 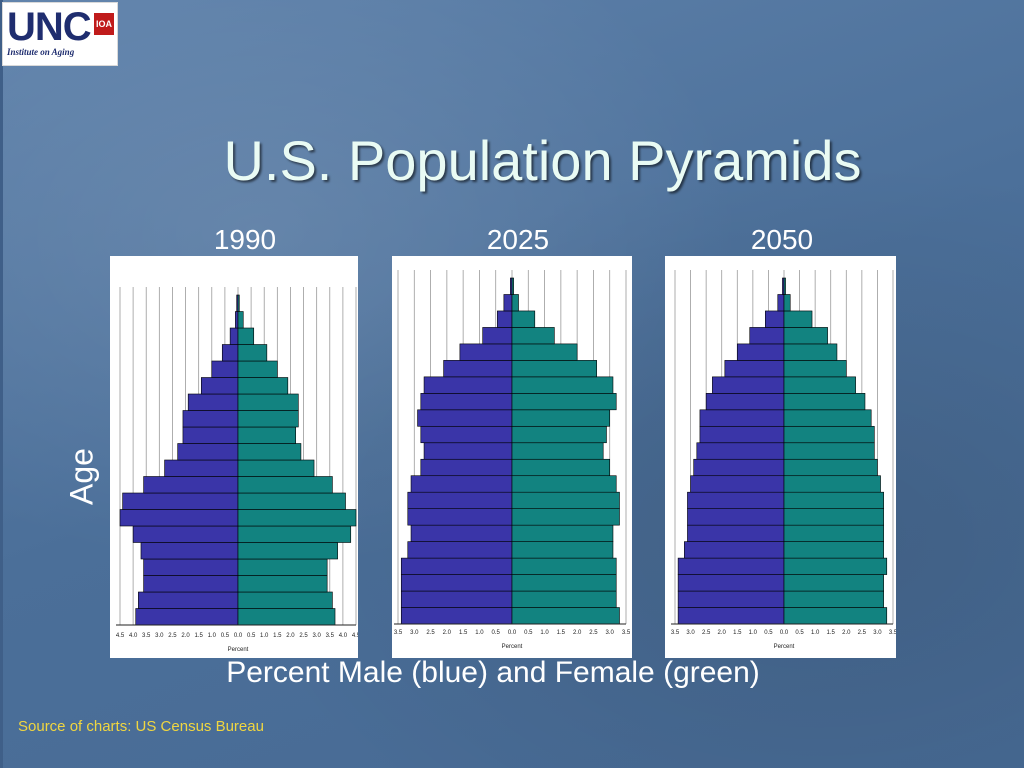 I want to click on panel-x-label: Percent, so click(x=512, y=647).